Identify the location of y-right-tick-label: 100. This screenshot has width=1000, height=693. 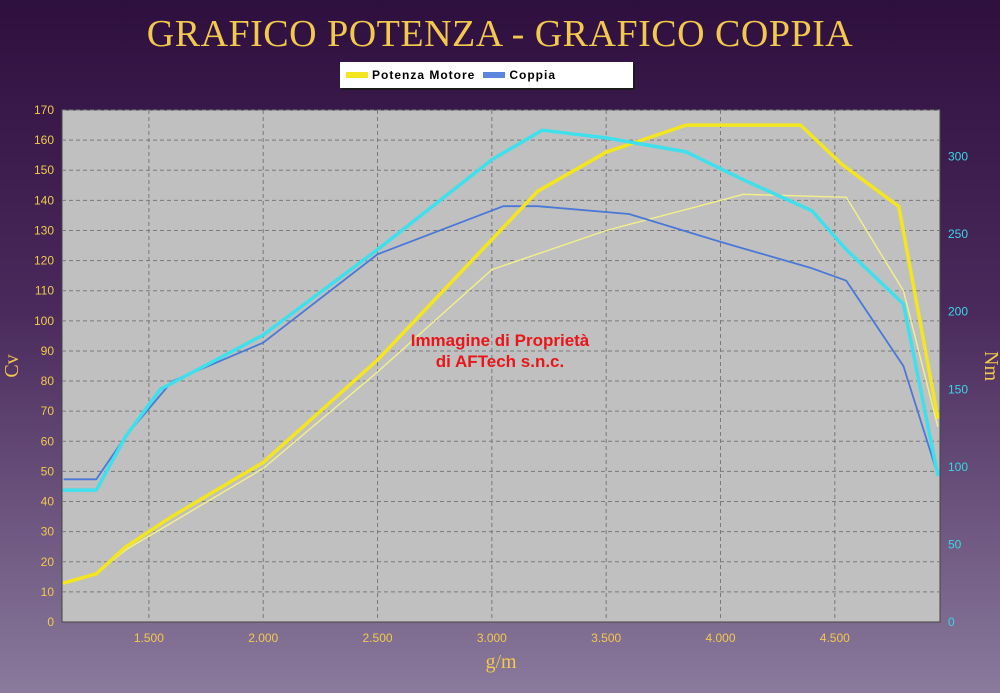
(958, 467).